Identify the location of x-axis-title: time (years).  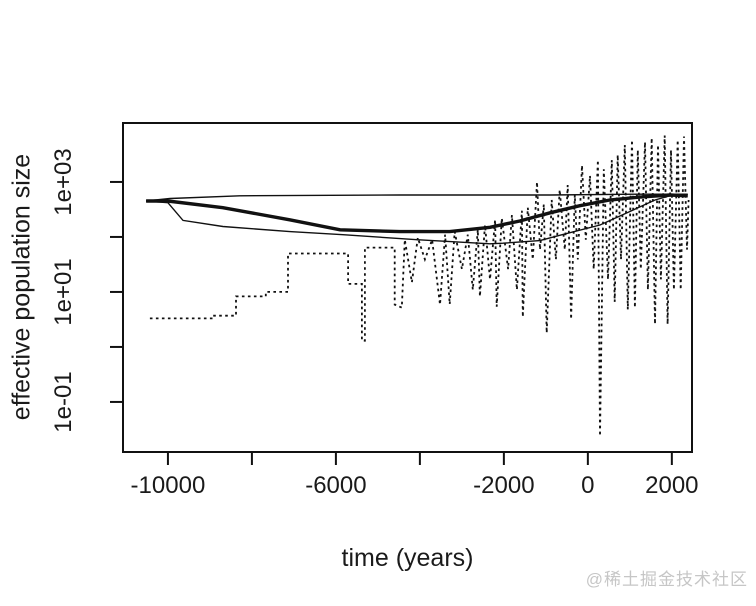
(407, 558).